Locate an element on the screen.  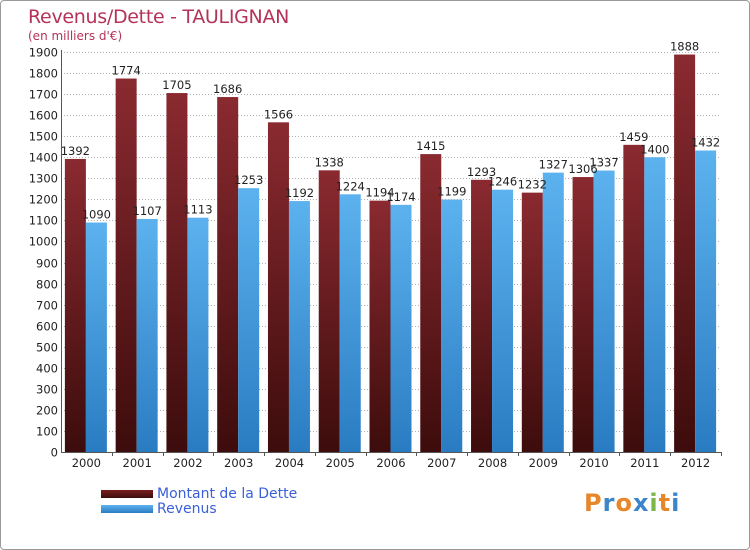
value-label: 1107 is located at coordinates (147, 211).